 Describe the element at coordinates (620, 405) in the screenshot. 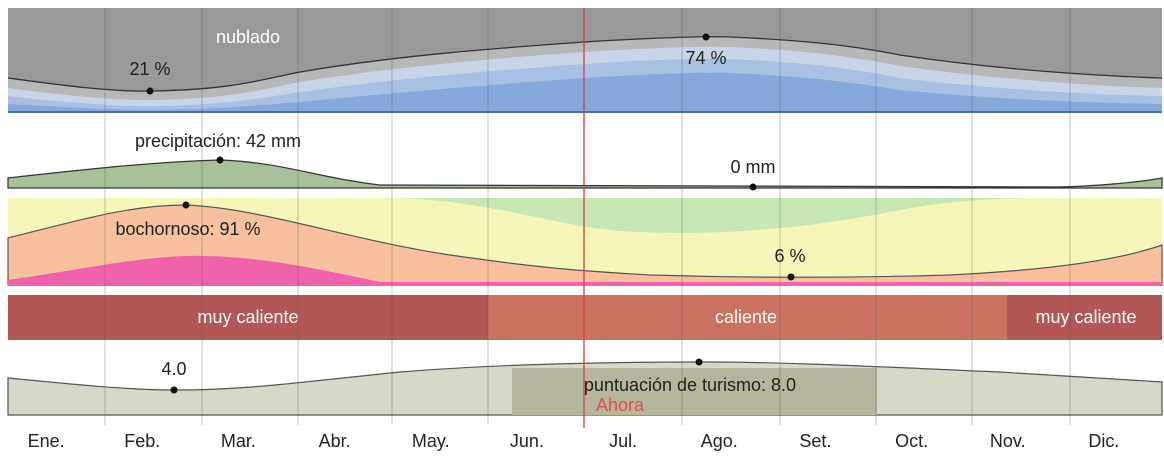

I see `now-label: Ahora` at that location.